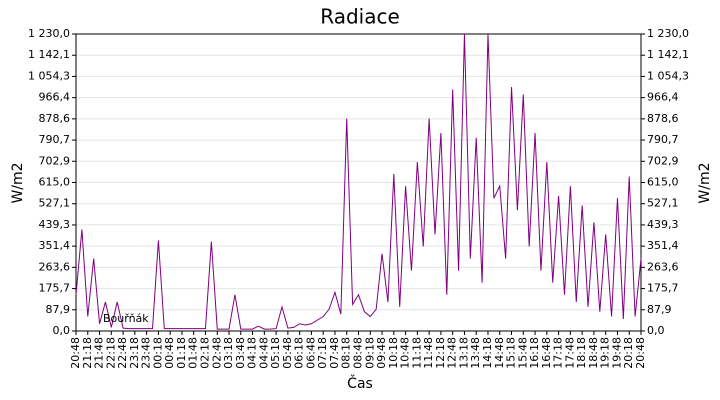  What do you see at coordinates (310, 353) in the screenshot?
I see `x-tick-label: 06:48` at bounding box center [310, 353].